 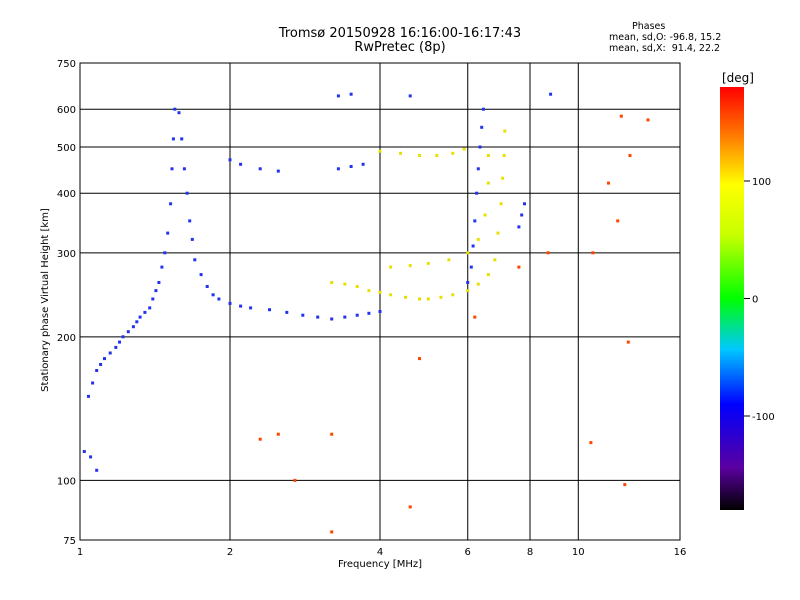 I want to click on colorbar-label: [deg], so click(x=738, y=78).